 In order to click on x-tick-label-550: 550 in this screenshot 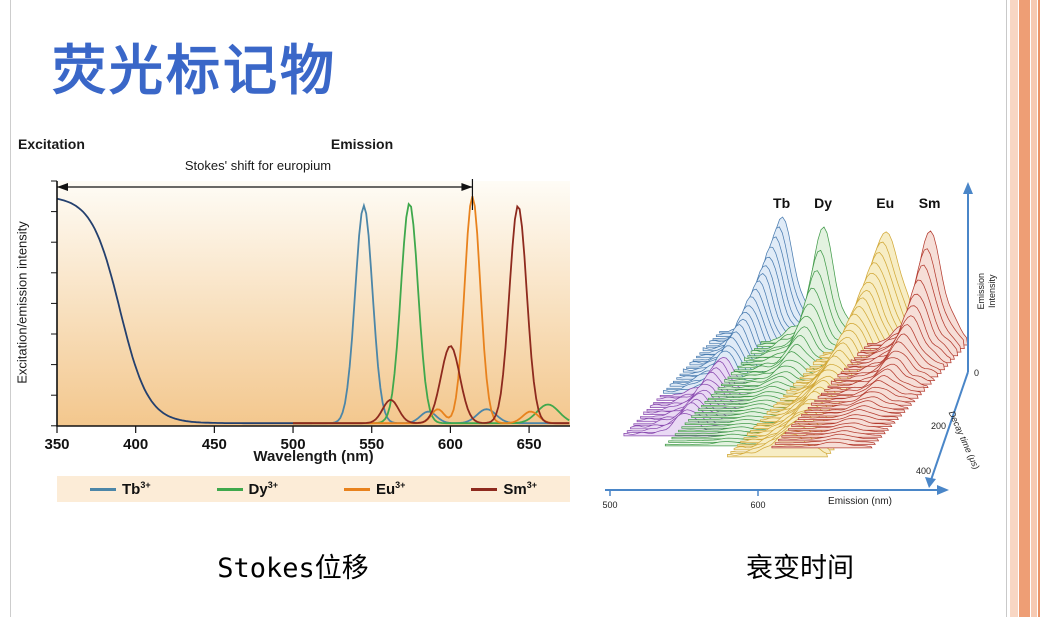, I will do `click(371, 444)`.